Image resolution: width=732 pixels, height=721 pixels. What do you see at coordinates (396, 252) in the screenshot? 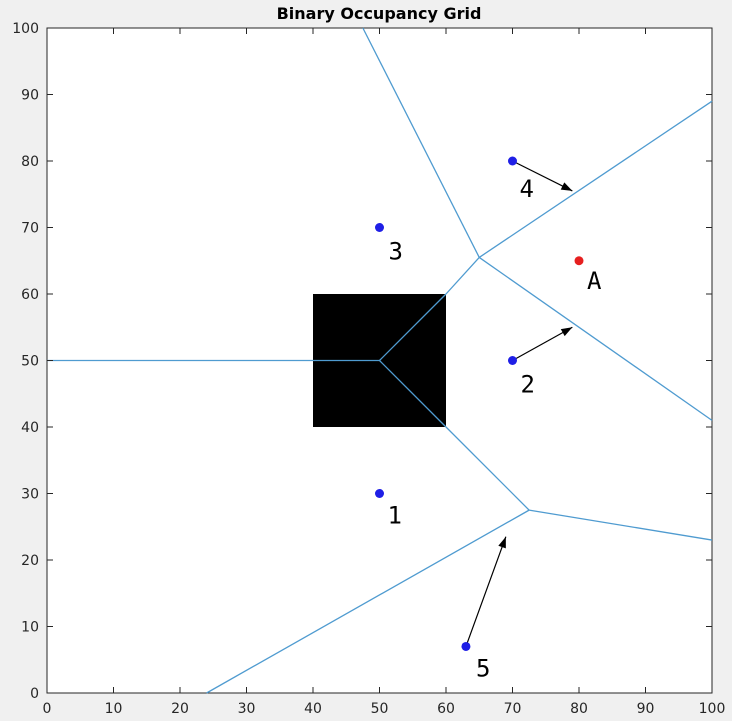
I see `point-label-3: 3` at bounding box center [396, 252].